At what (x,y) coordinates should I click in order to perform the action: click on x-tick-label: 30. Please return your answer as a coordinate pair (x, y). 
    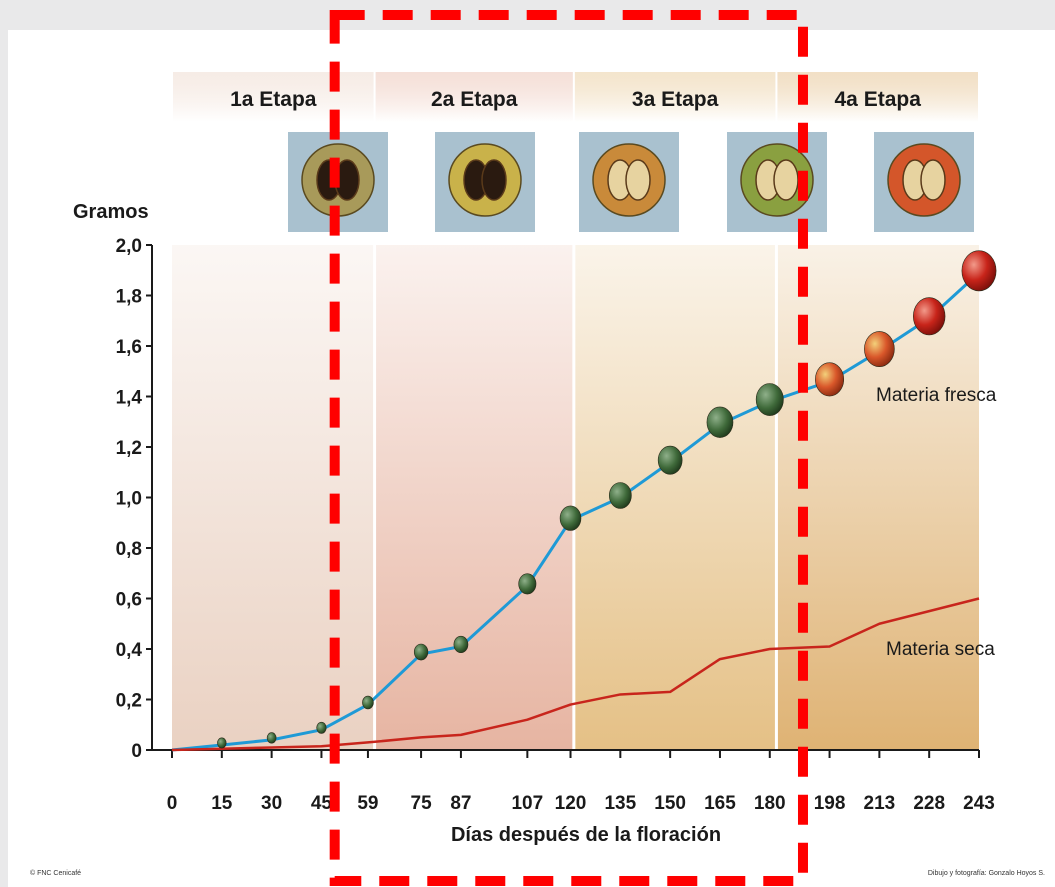
    Looking at the image, I should click on (271, 803).